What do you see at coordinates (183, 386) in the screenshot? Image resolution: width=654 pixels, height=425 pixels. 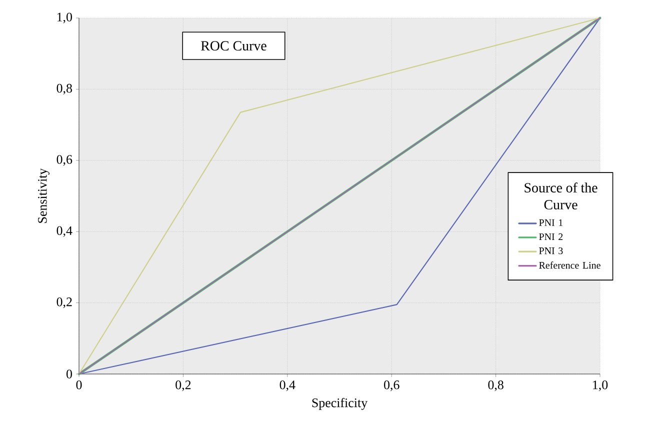 I see `x-tick-label: 0,2` at bounding box center [183, 386].